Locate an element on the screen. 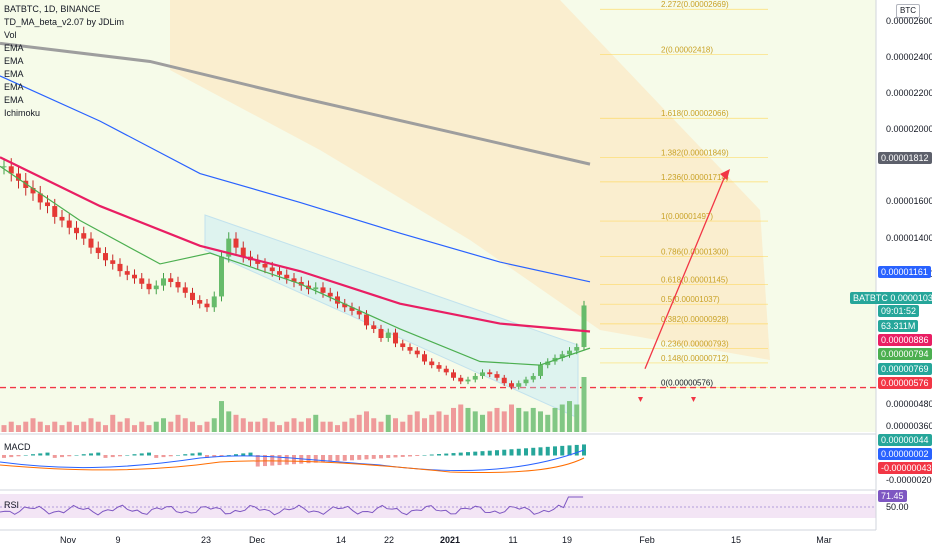 The image size is (932, 550). macd-axis-tick: -0.00000200 is located at coordinates (909, 480).